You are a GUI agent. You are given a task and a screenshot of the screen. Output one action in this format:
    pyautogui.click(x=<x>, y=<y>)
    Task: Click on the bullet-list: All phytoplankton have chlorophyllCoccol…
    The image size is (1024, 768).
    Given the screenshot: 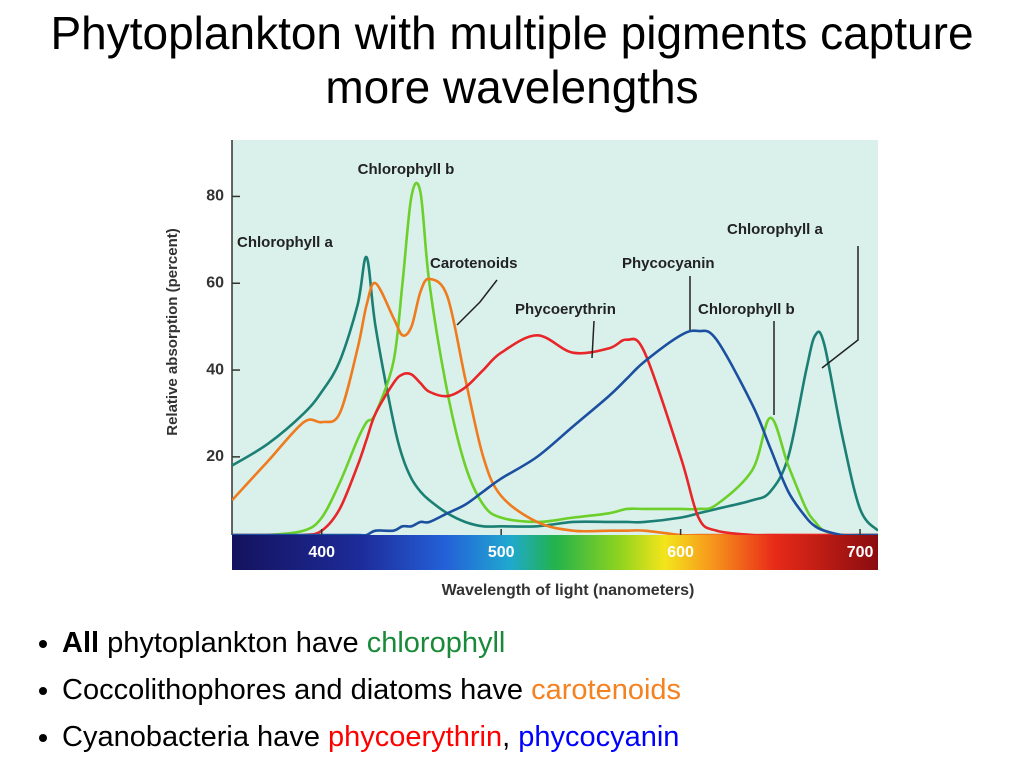 What is the action you would take?
    pyautogui.click(x=351, y=690)
    